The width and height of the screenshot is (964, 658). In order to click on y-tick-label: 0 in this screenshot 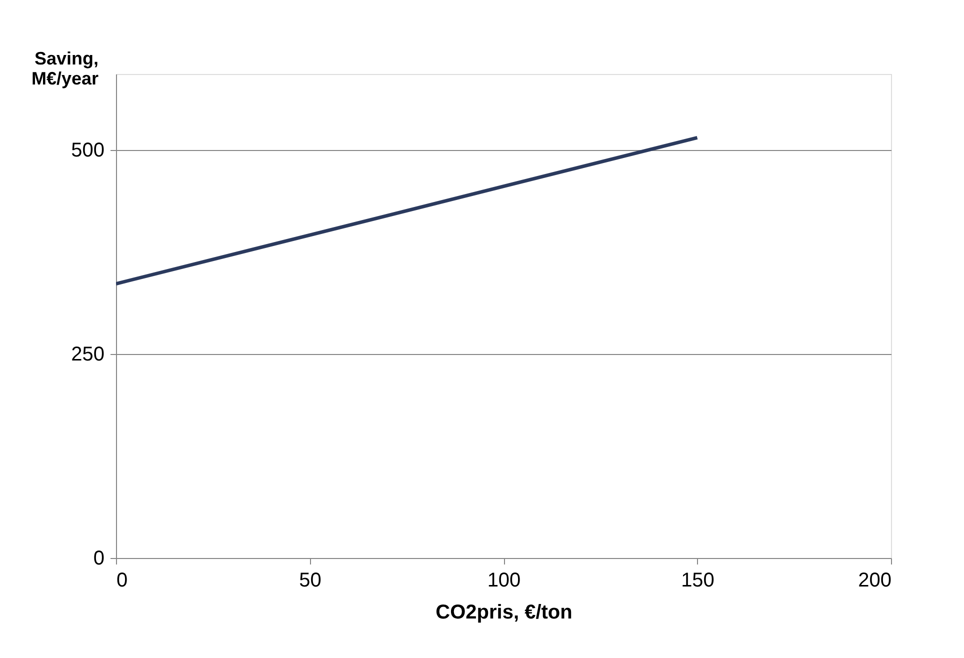, I will do `click(98, 559)`.